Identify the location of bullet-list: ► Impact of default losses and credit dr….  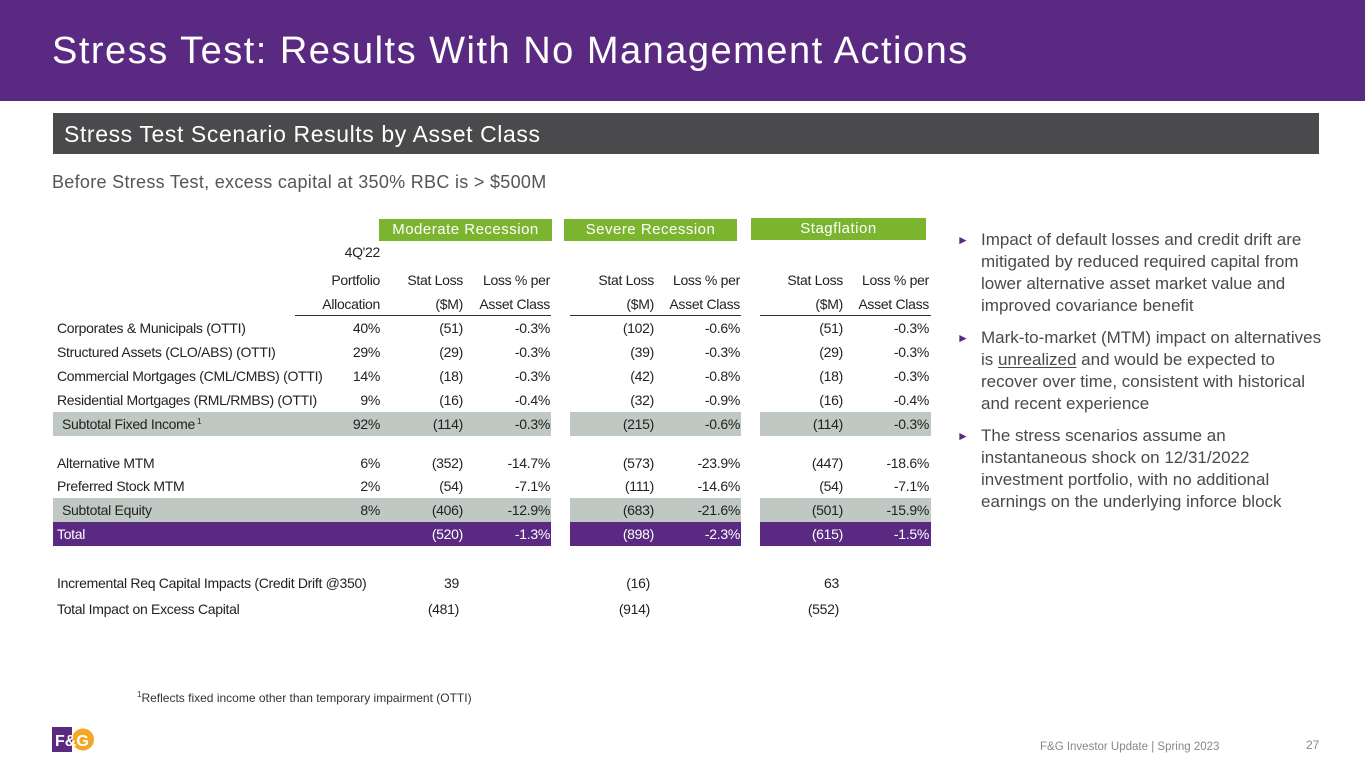
(1142, 376).